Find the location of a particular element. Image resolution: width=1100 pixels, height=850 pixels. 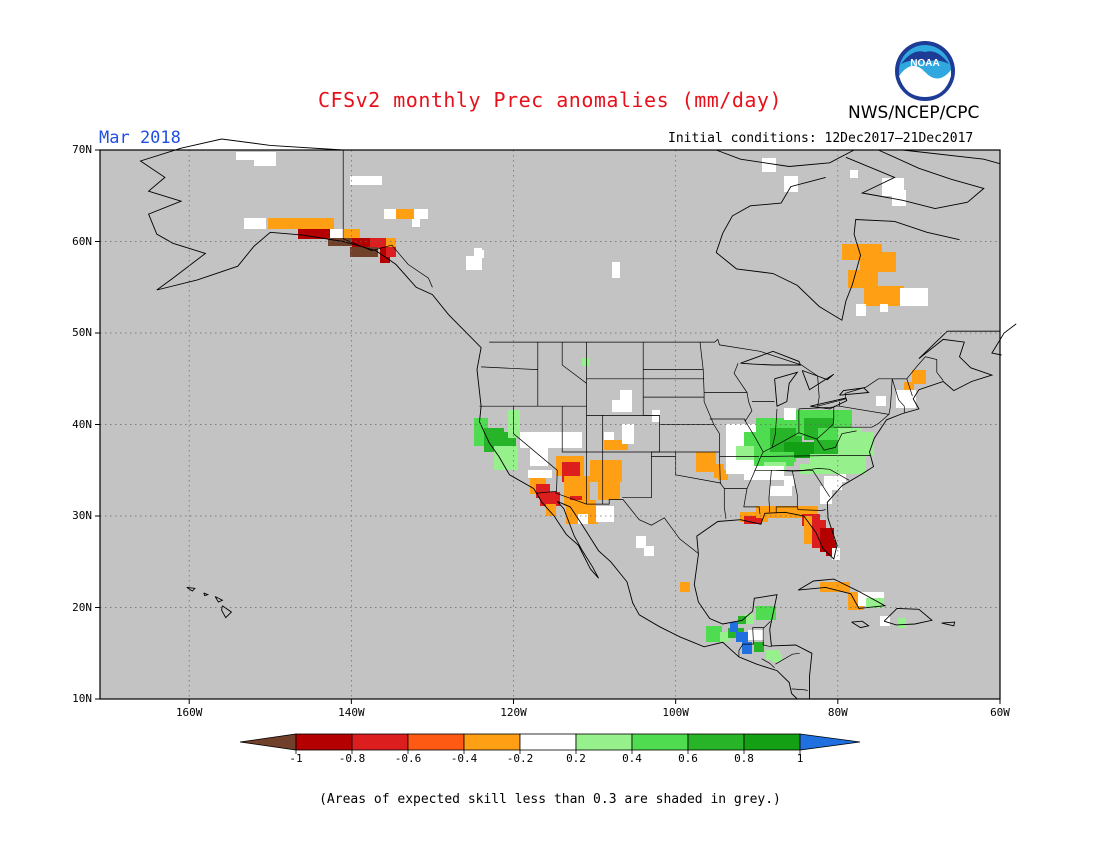

colorbar-arrow-left is located at coordinates (268, 742).